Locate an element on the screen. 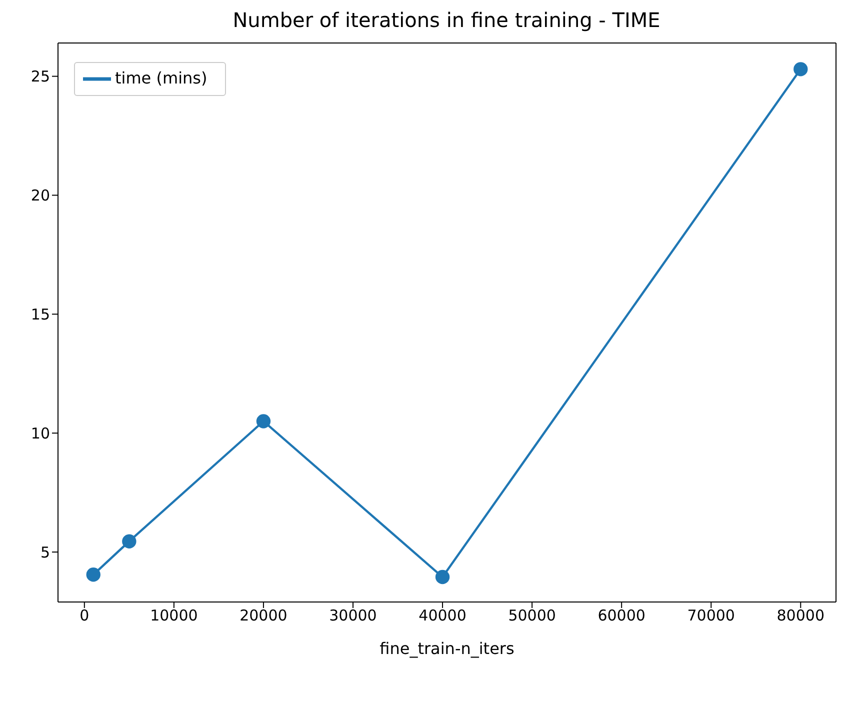 The height and width of the screenshot is (711, 853). y-tick-label: 5 is located at coordinates (45, 552).